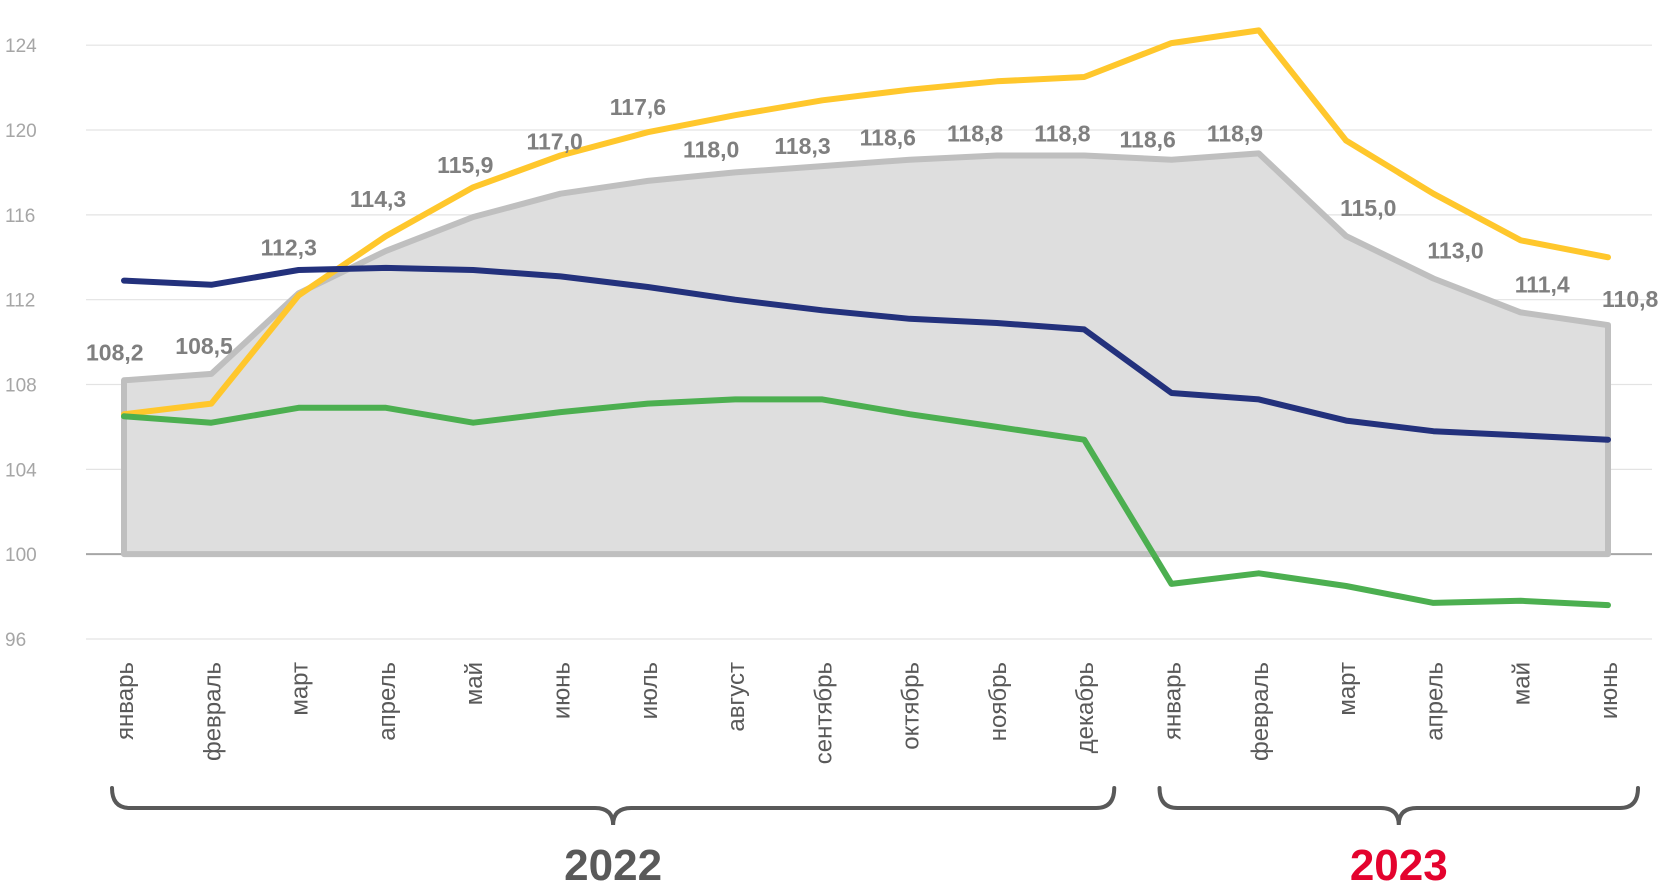 The width and height of the screenshot is (1678, 893). Describe the element at coordinates (875, 838) in the screenshot. I see `year-groups: 2022 2023` at that location.